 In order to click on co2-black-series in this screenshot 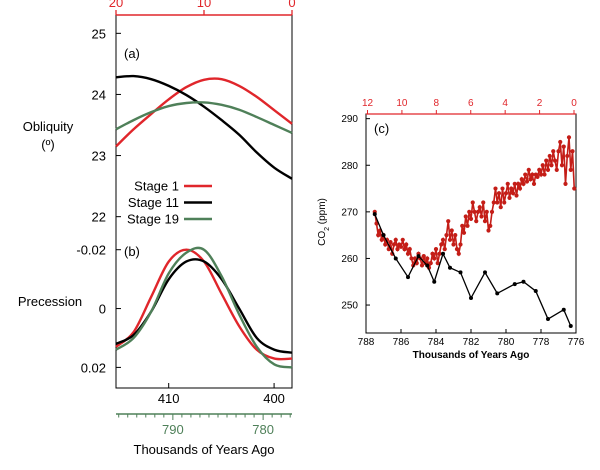, I will do `click(472, 270)`.